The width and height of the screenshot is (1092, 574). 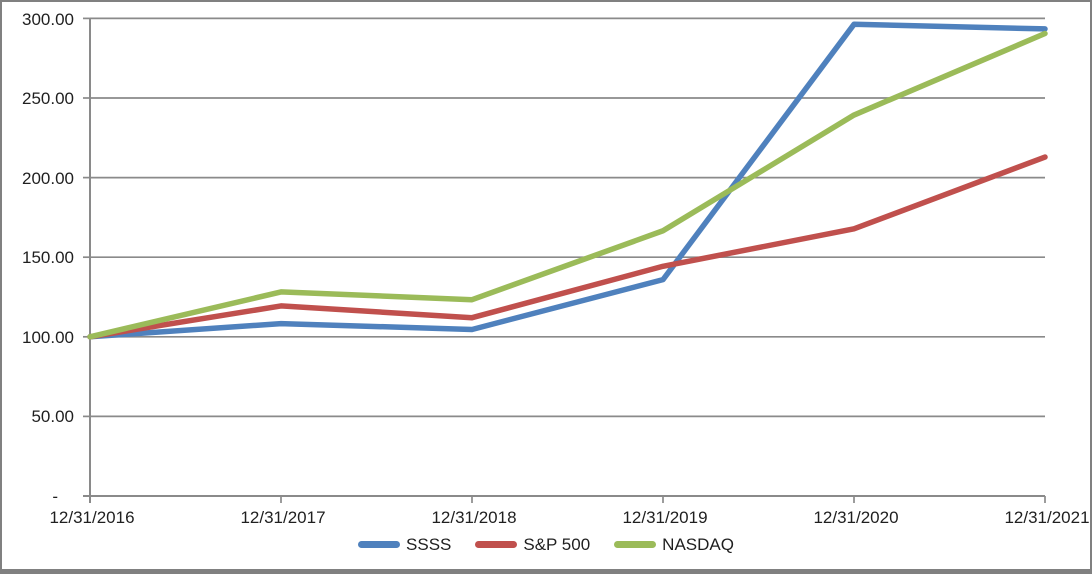 What do you see at coordinates (55, 496) in the screenshot?
I see `y-tick-label: -` at bounding box center [55, 496].